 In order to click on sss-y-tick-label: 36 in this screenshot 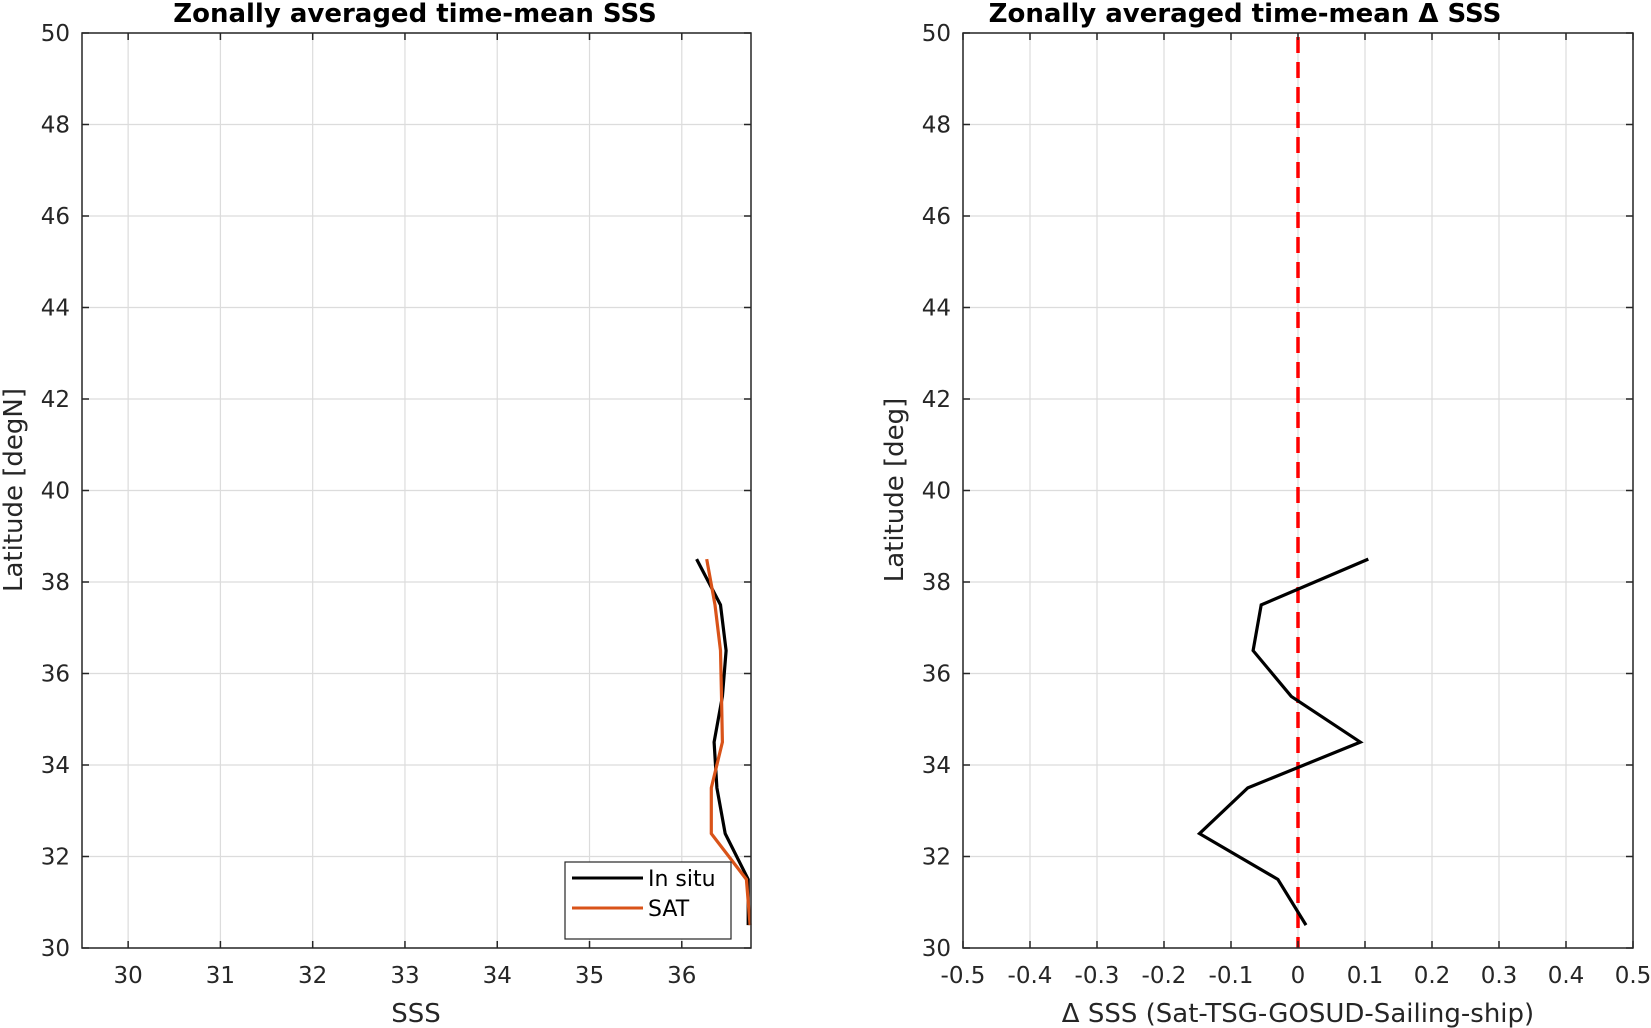, I will do `click(55, 675)`.